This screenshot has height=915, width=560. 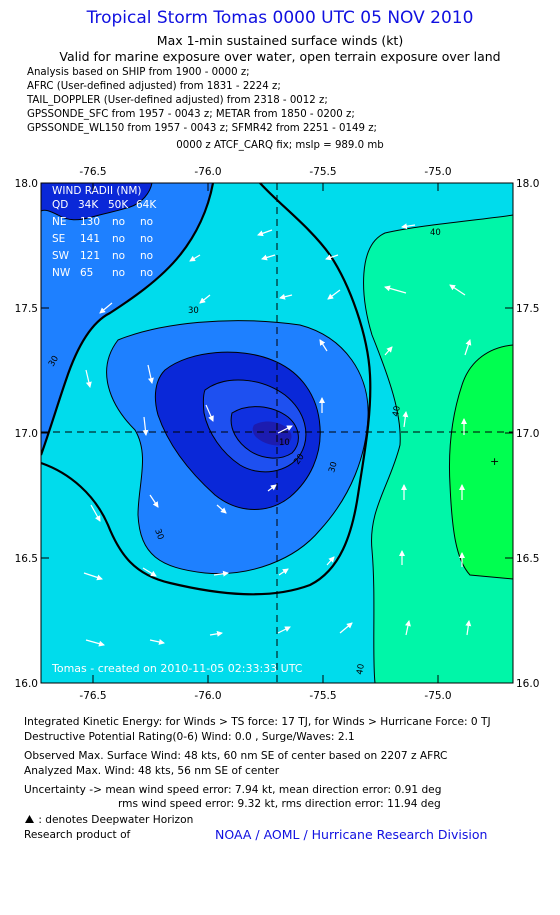 I want to click on contour-20kt-outer, so click(x=237, y=447).